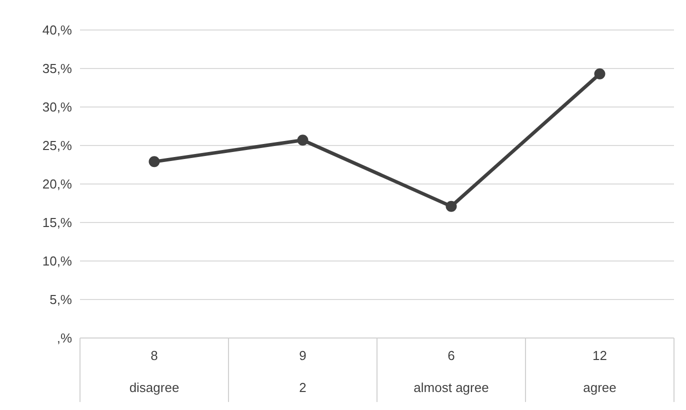 The height and width of the screenshot is (410, 686). What do you see at coordinates (64, 338) in the screenshot?
I see `y-tick-label: ,%` at bounding box center [64, 338].